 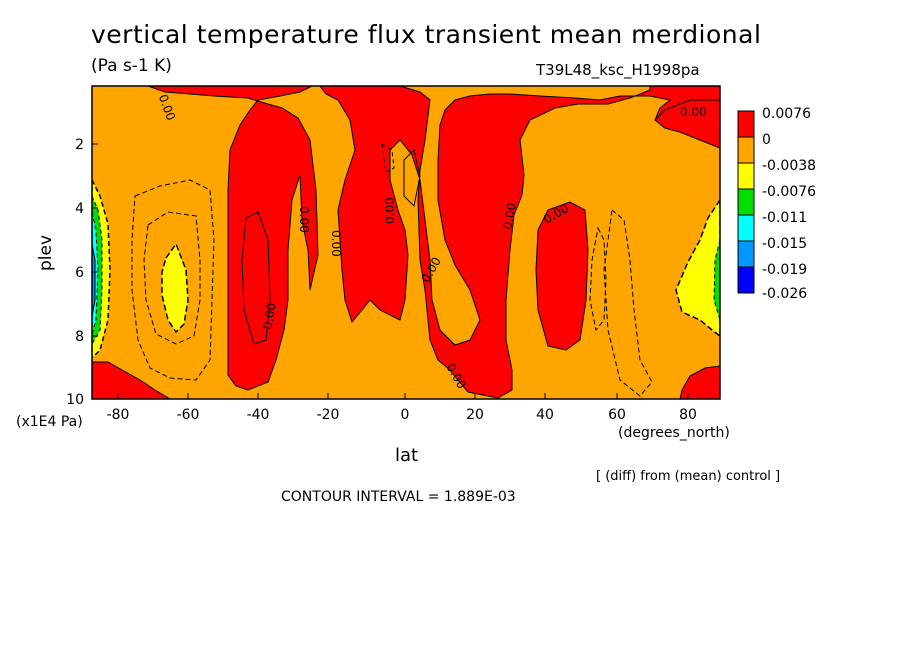 What do you see at coordinates (131, 380) in the screenshot?
I see `region-red-bottom-left` at bounding box center [131, 380].